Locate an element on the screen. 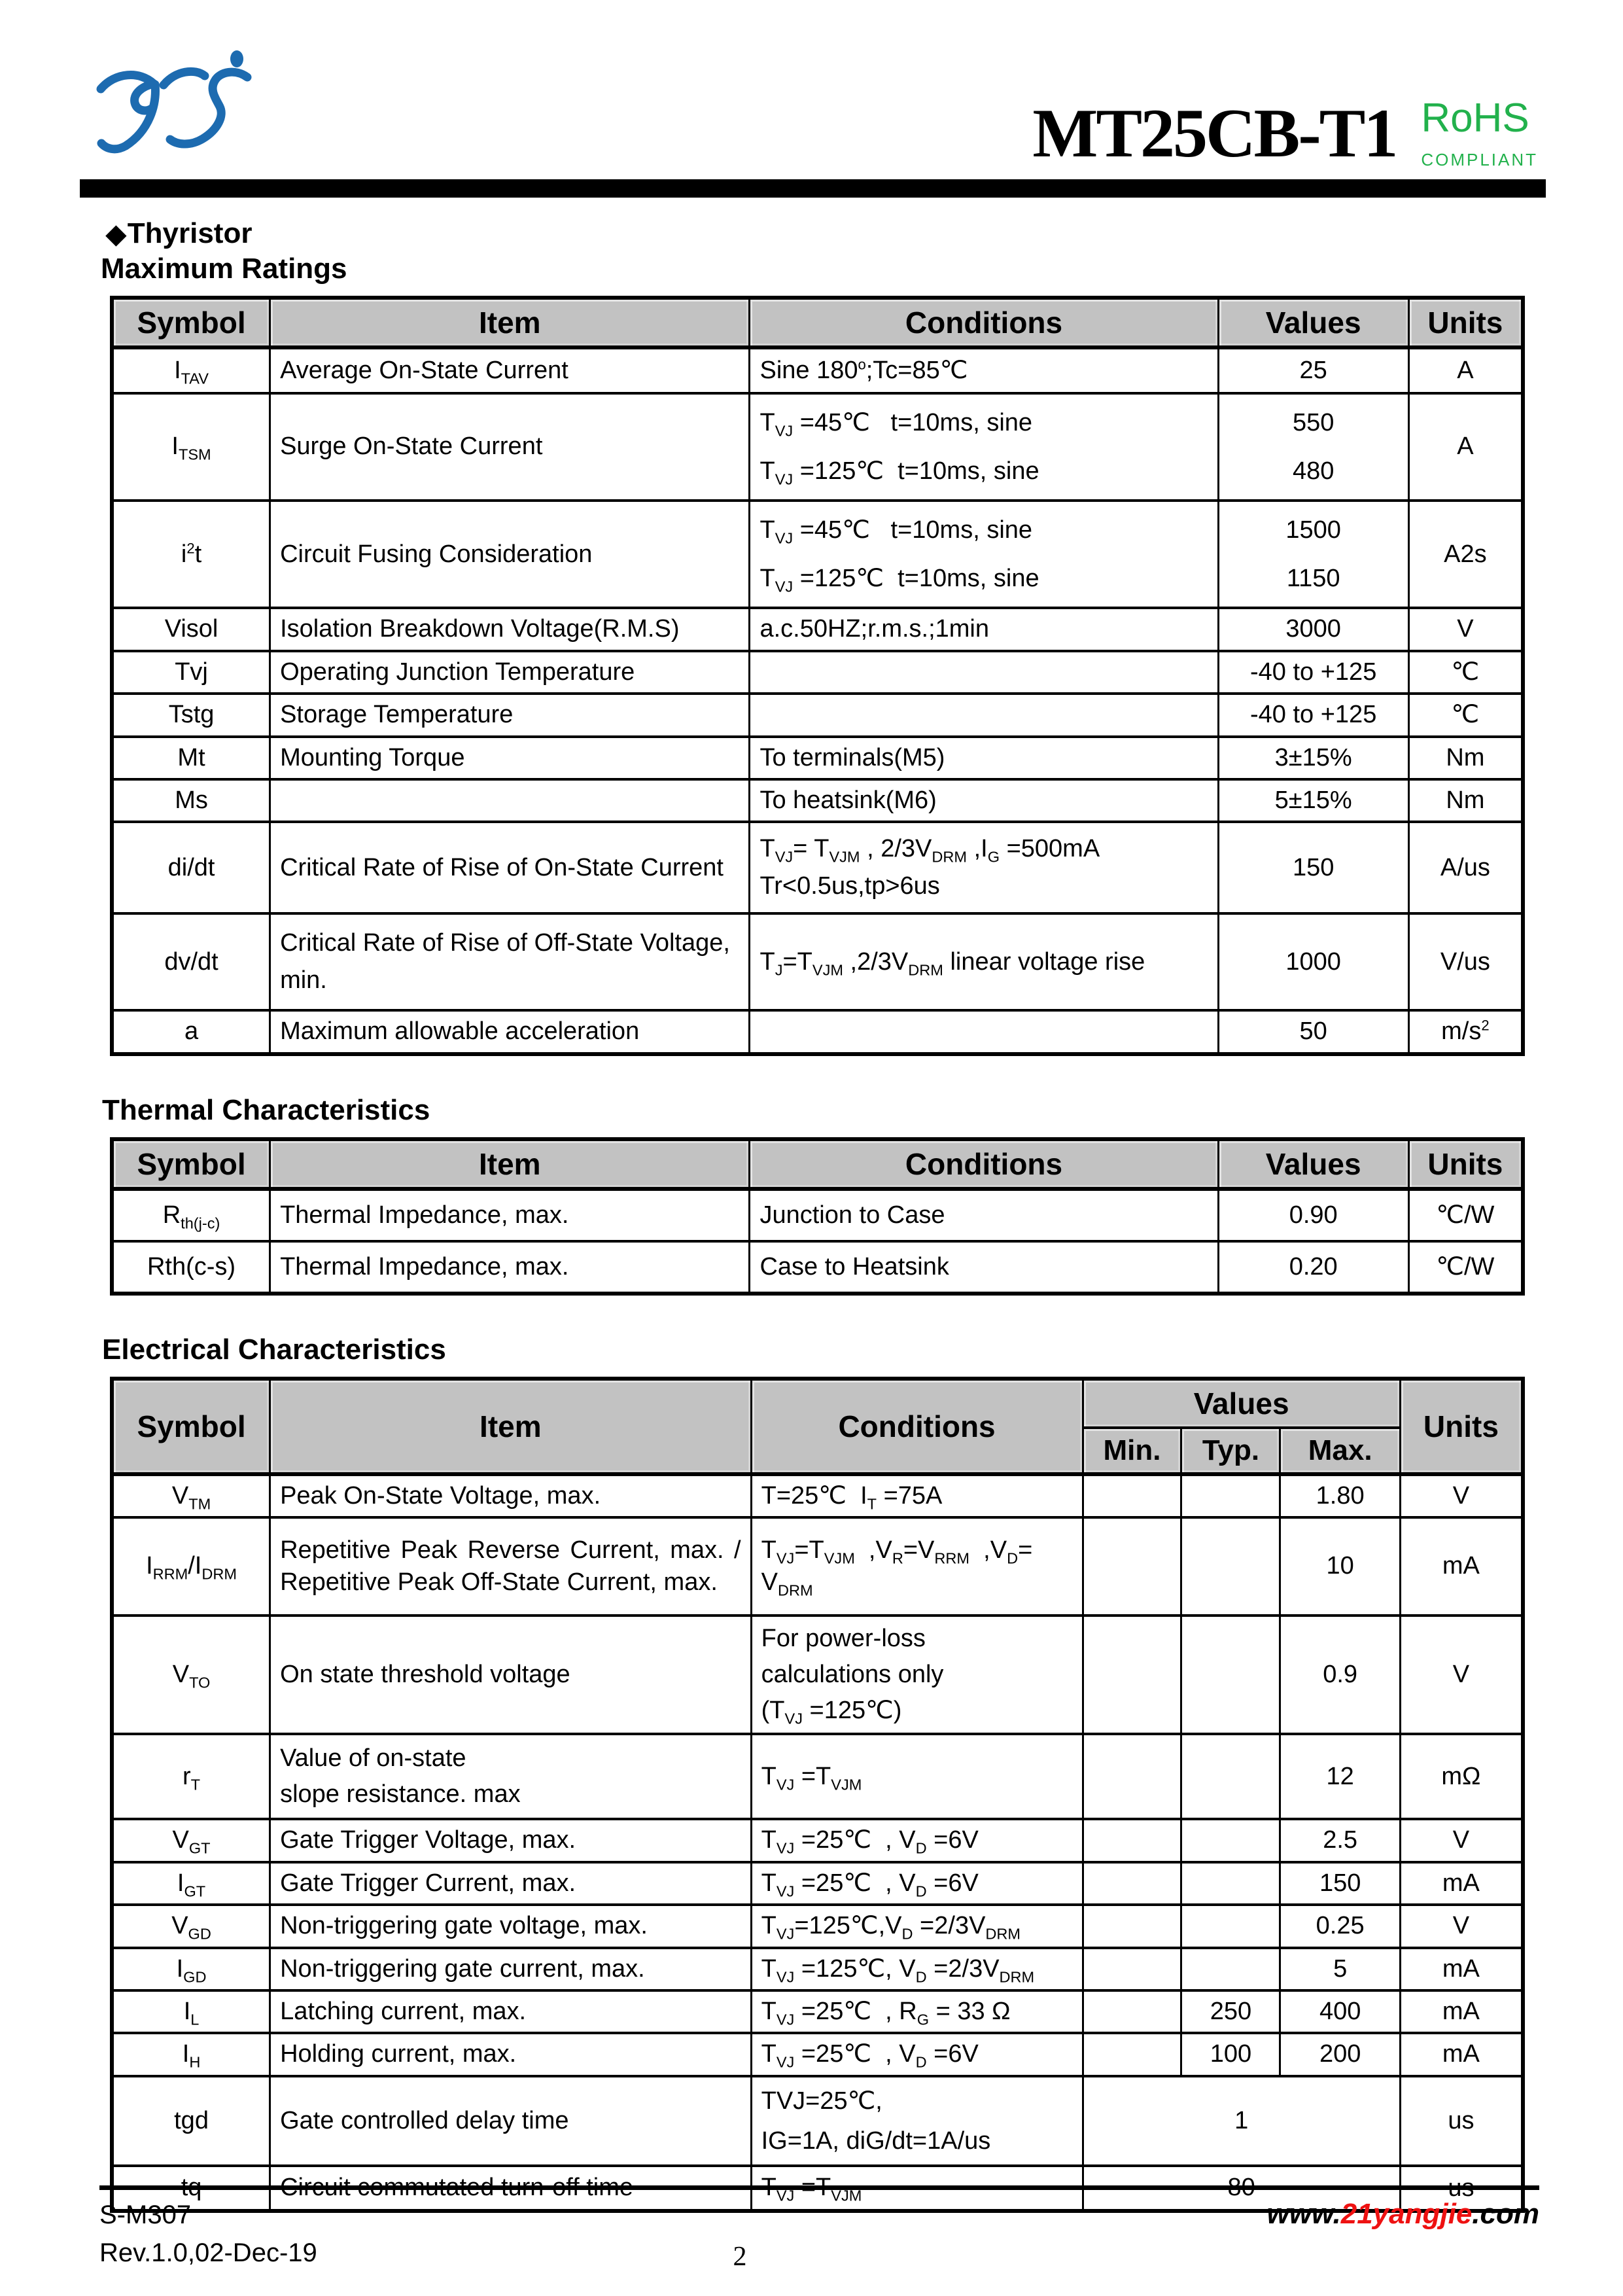 Image resolution: width=1623 pixels, height=2296 pixels. rohs-label: RoHS is located at coordinates (1475, 118).